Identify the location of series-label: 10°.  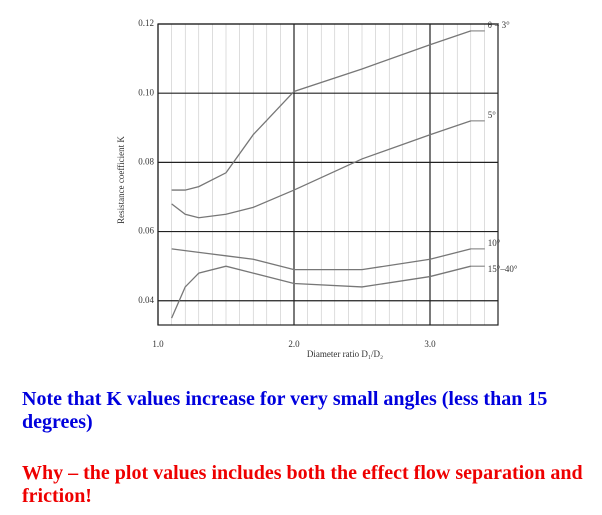
(494, 243).